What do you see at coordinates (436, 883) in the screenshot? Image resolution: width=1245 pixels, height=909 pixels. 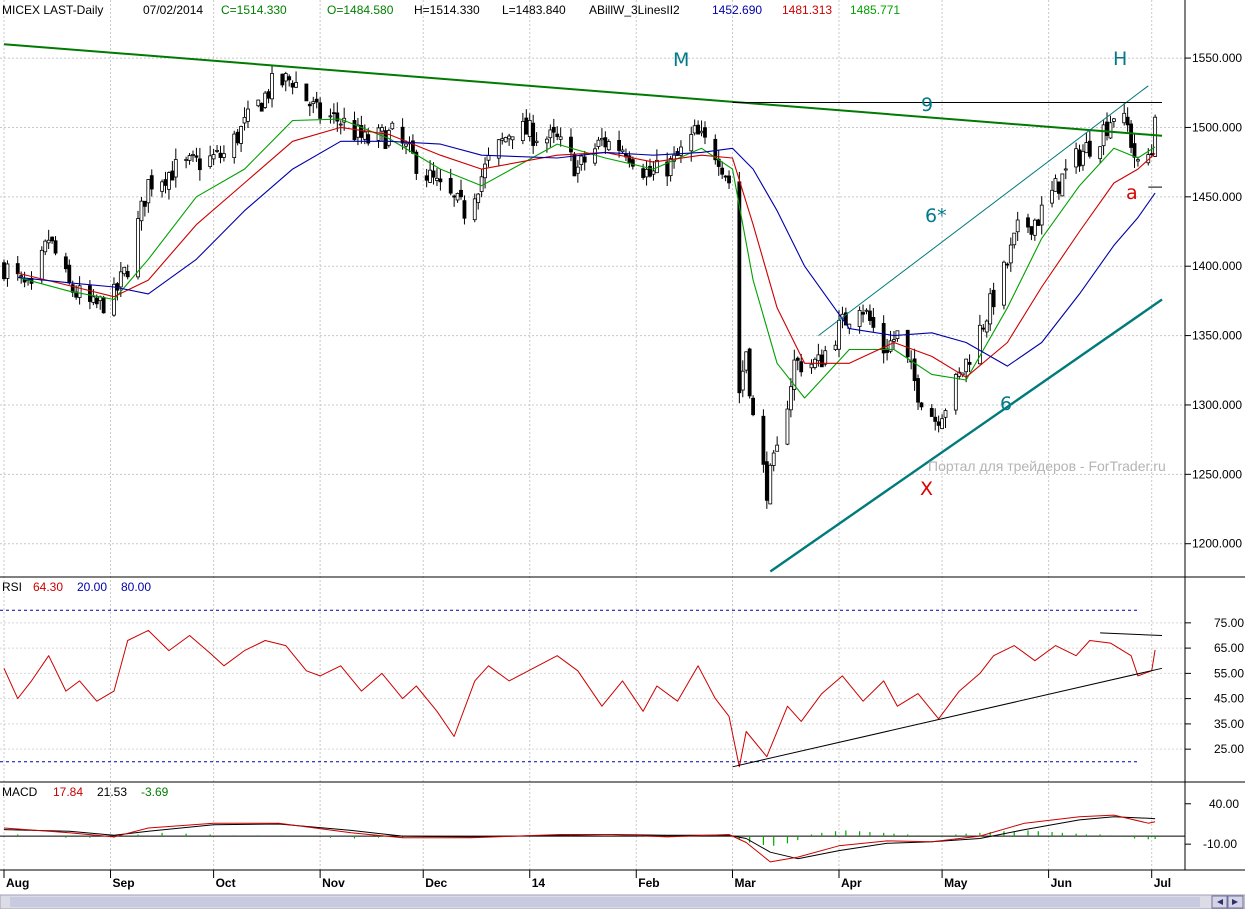 I see `month-label: Dec` at bounding box center [436, 883].